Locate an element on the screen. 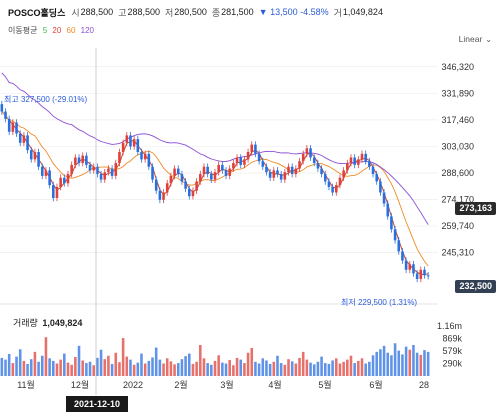 The width and height of the screenshot is (500, 416). volume-title: 거래량 1,049,824 is located at coordinates (47, 322).